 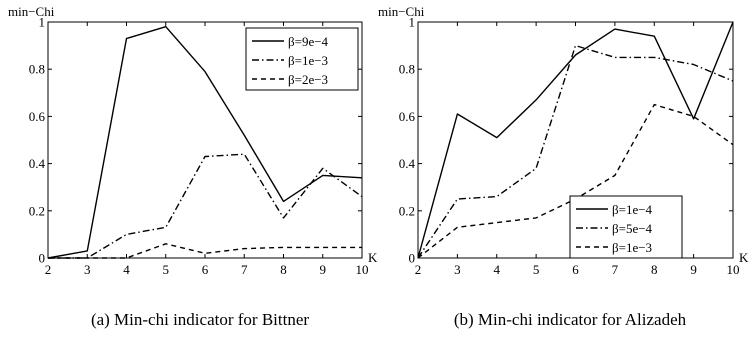 What do you see at coordinates (632, 209) in the screenshot?
I see `legend-label: β=1e−4` at bounding box center [632, 209].